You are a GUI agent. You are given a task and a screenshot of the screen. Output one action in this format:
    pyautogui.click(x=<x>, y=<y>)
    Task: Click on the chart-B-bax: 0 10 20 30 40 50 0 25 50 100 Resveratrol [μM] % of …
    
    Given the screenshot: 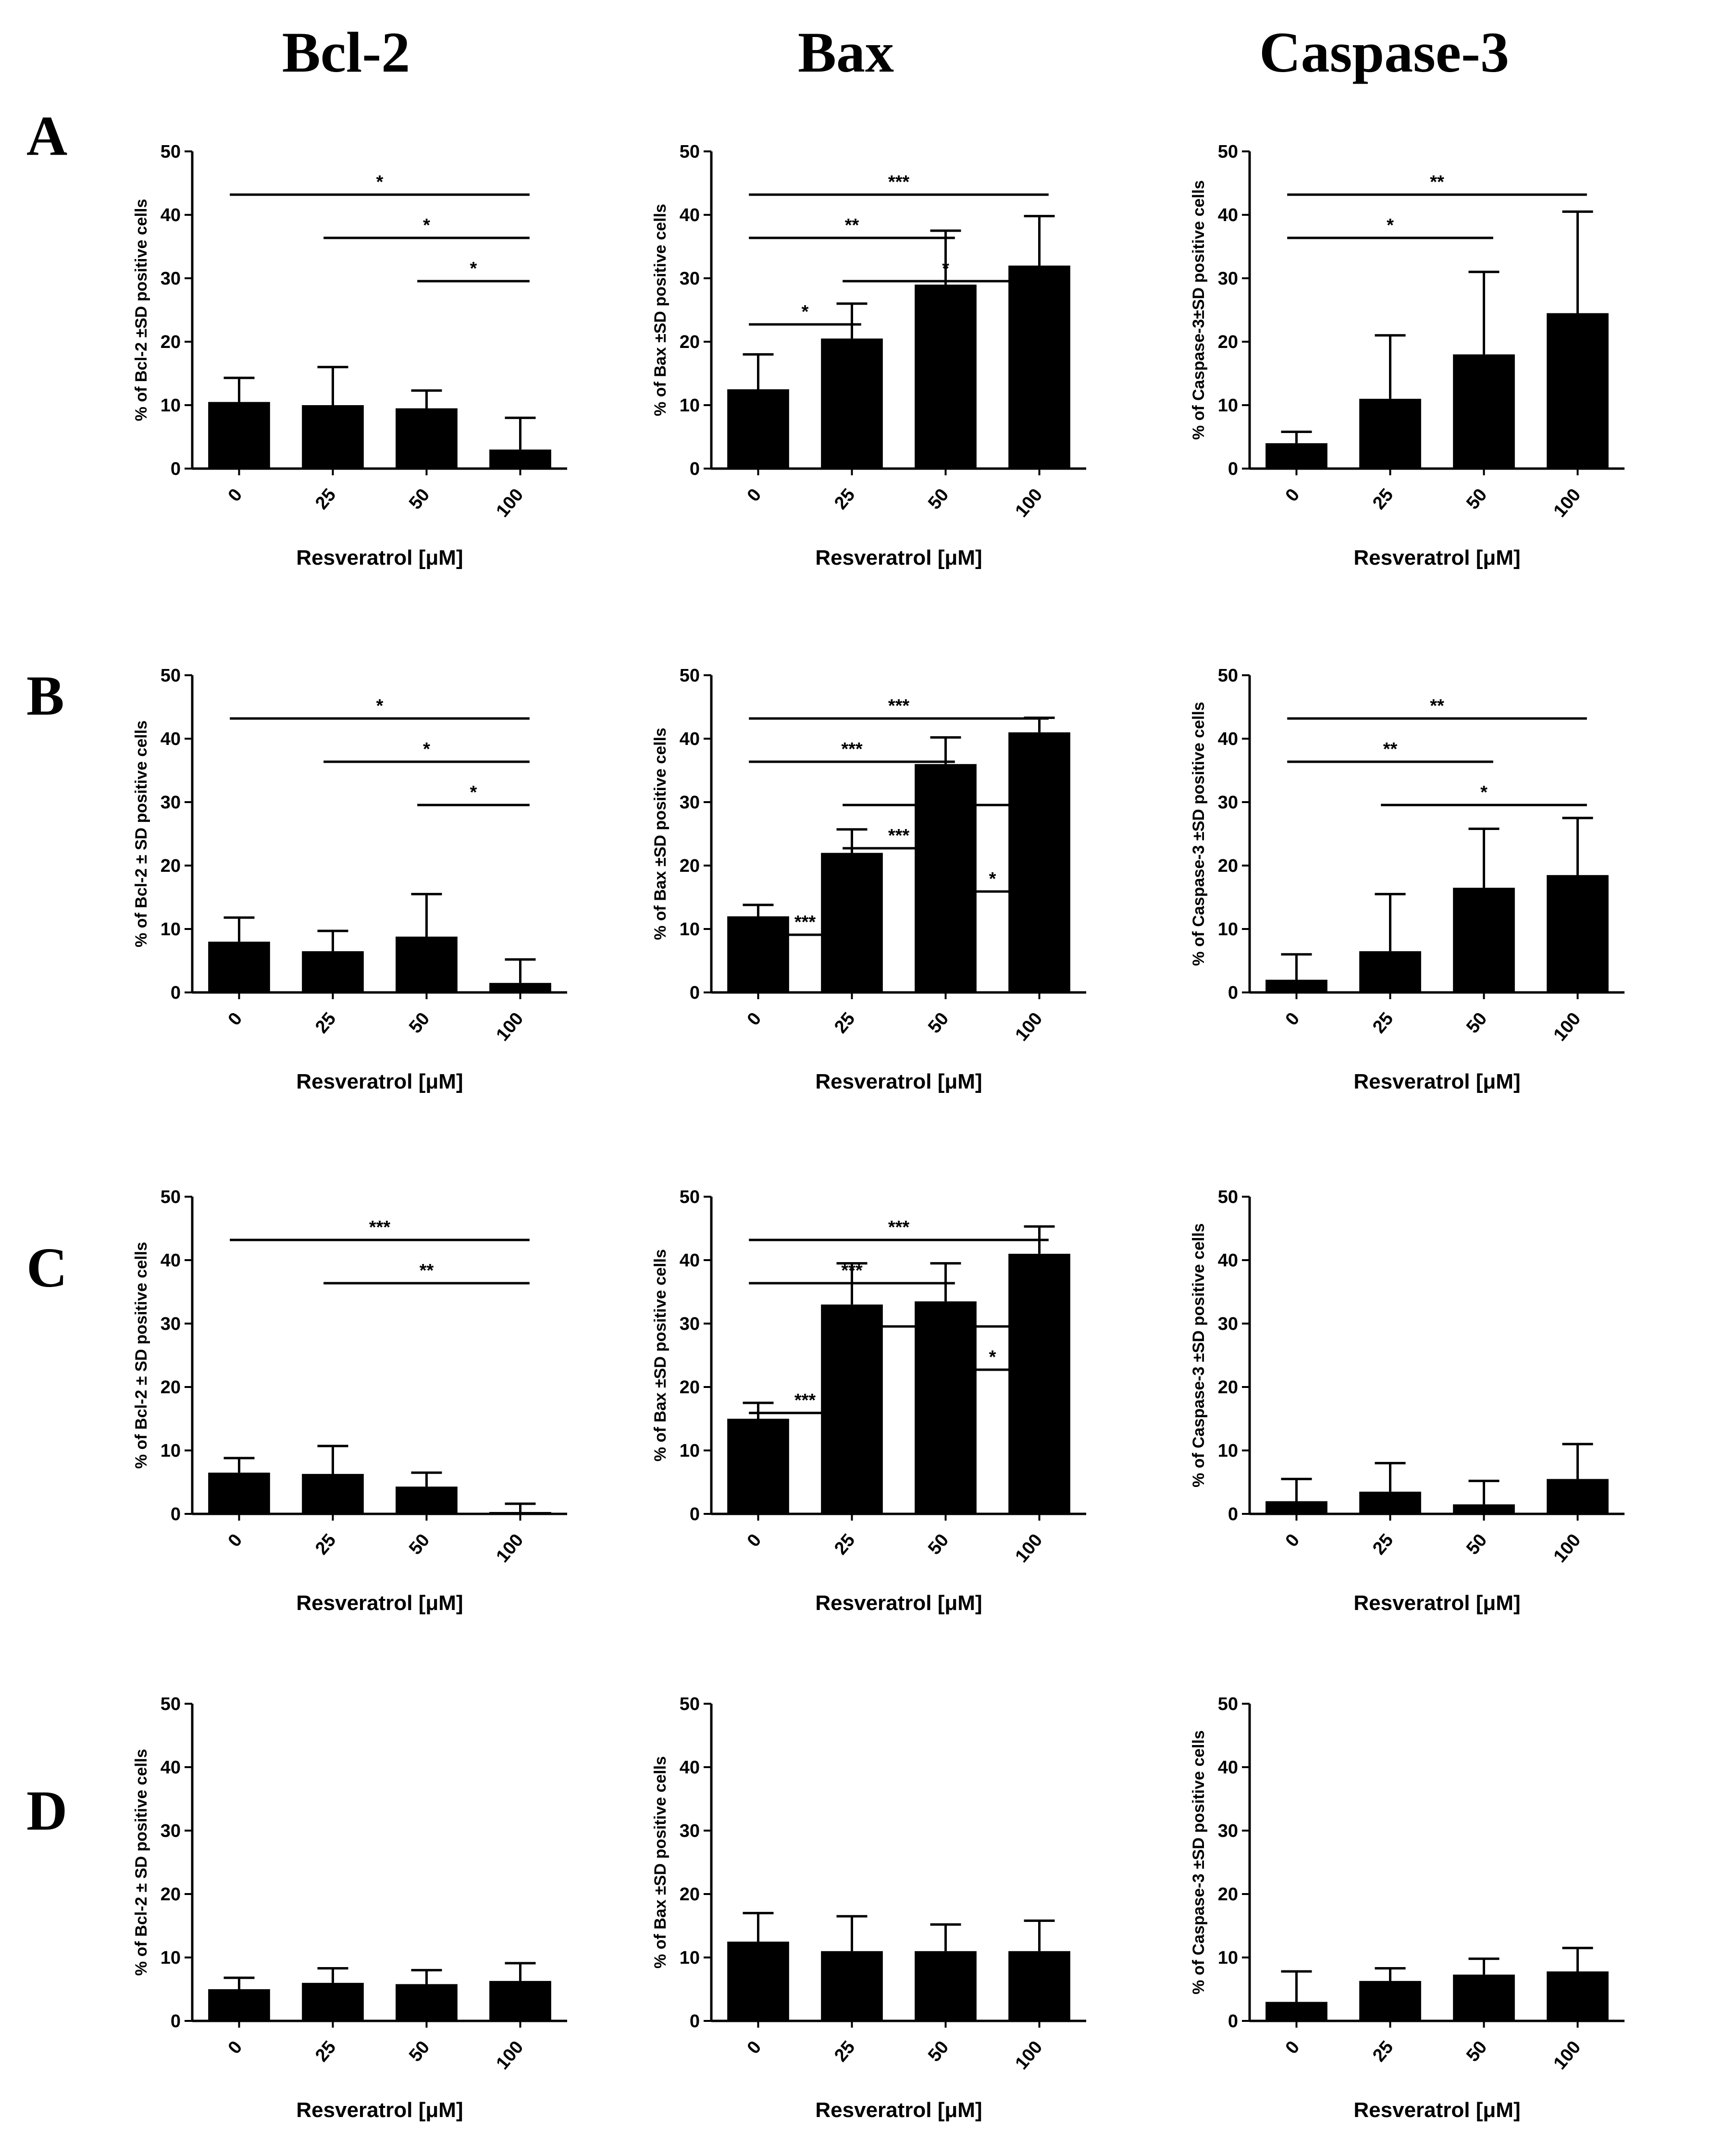 What is the action you would take?
    pyautogui.click(x=868, y=879)
    